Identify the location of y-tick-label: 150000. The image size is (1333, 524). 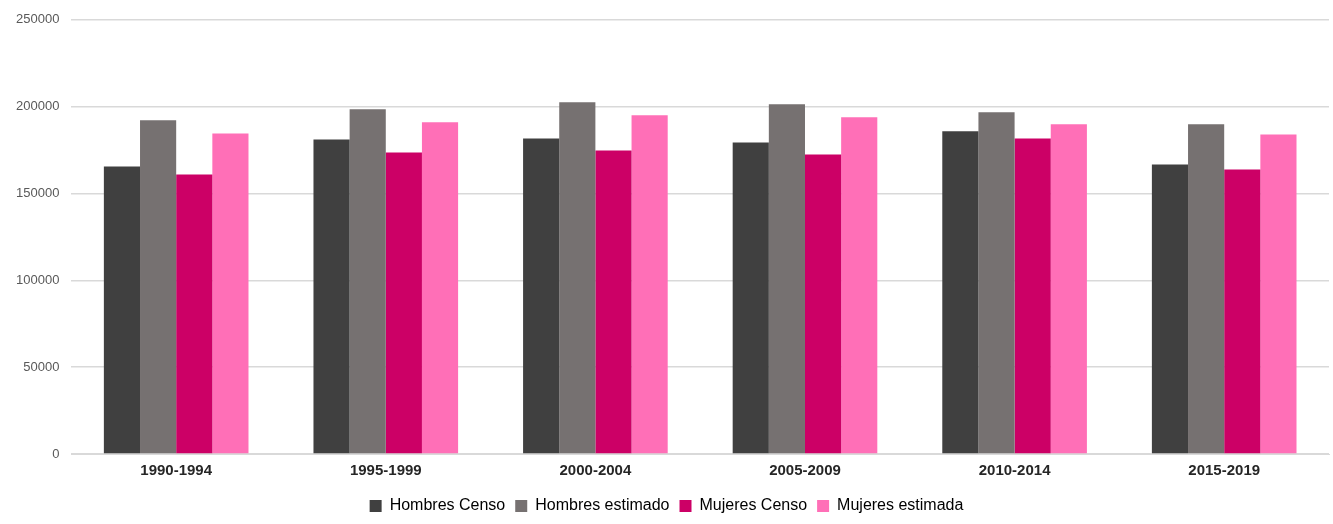
(37, 193).